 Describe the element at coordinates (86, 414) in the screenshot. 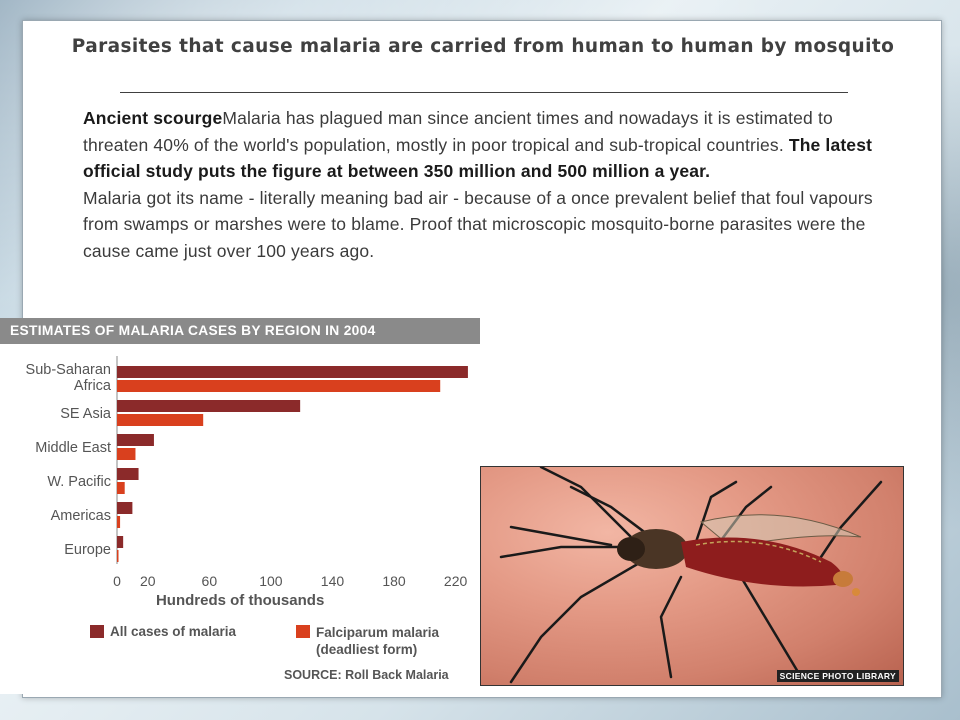

I see `category-label-1: SE Asia` at that location.